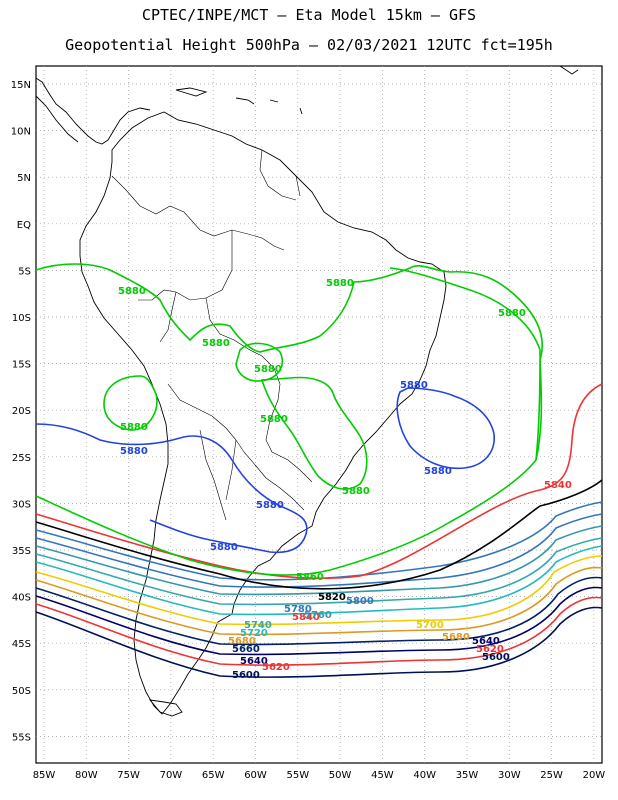  What do you see at coordinates (298, 609) in the screenshot?
I see `label-5780: 5780` at bounding box center [298, 609].